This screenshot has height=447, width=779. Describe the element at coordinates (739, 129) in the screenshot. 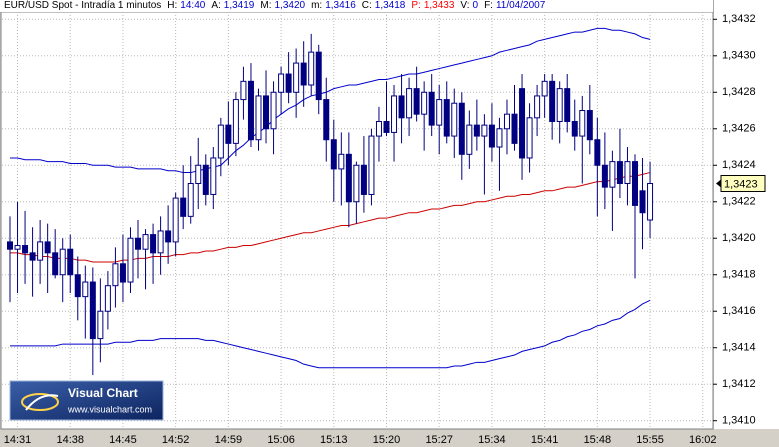

I see `y-tick-label: 1,3426` at that location.